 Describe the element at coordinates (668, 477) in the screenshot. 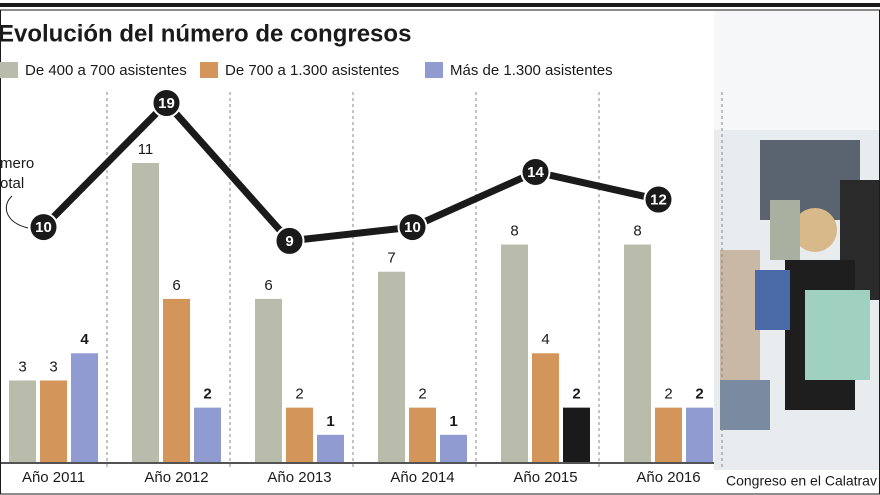

I see `x-tick-label: Año 2016` at that location.